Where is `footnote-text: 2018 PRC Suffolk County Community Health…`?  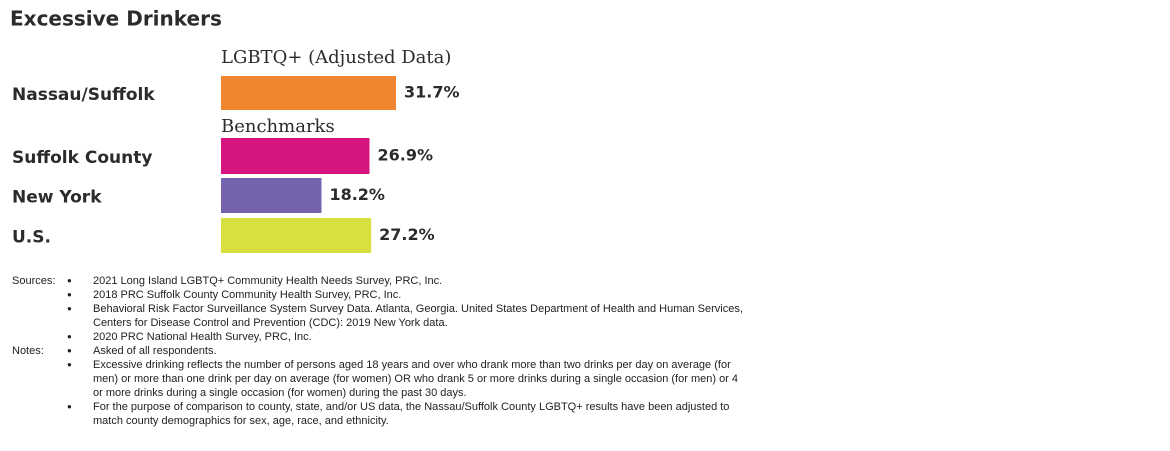
footnote-text: 2018 PRC Suffolk County Community Health… is located at coordinates (247, 295).